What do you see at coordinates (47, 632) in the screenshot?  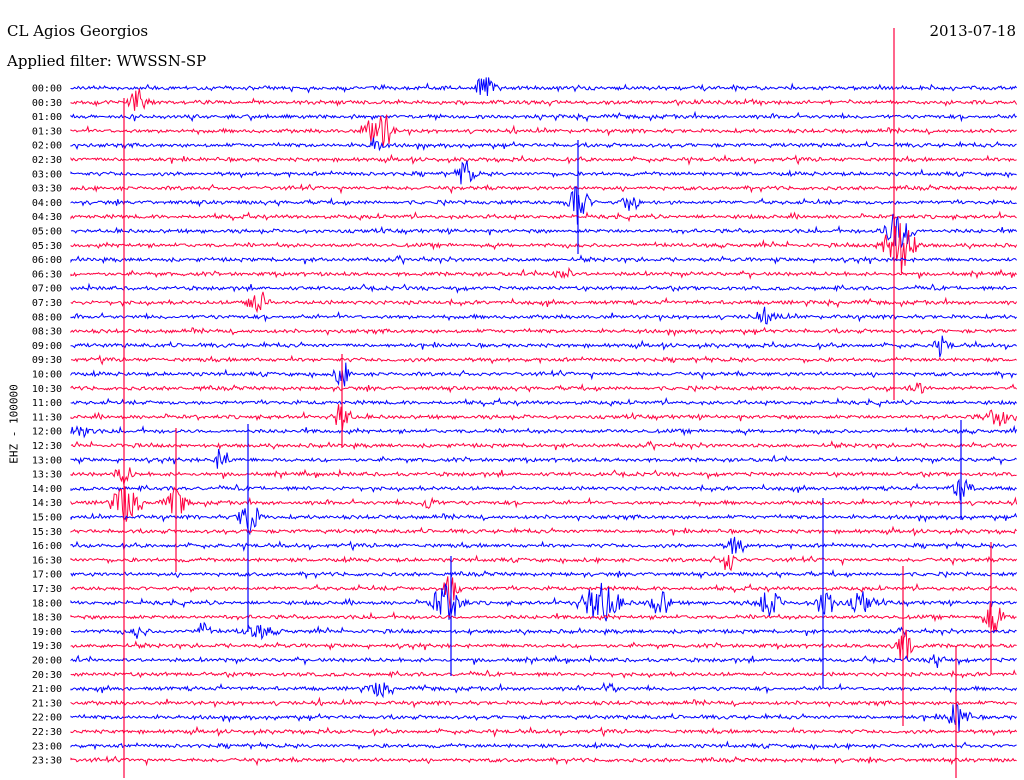 I see `time-label: 19:00` at bounding box center [47, 632].